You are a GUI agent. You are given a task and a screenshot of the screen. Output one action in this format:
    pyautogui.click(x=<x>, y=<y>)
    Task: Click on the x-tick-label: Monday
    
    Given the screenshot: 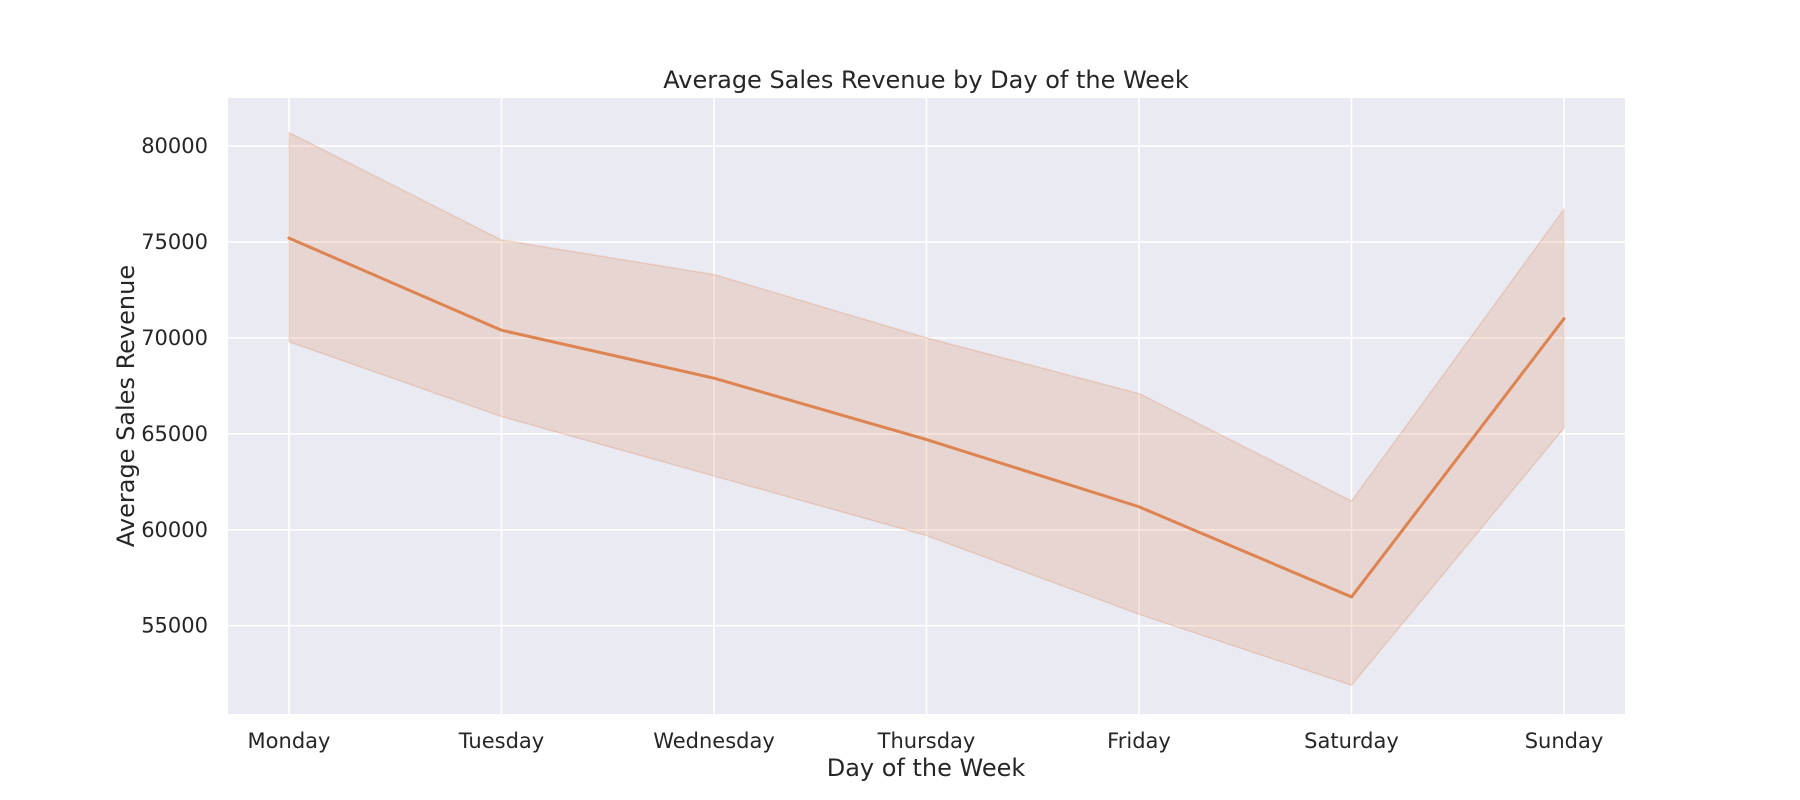 What is the action you would take?
    pyautogui.click(x=289, y=741)
    